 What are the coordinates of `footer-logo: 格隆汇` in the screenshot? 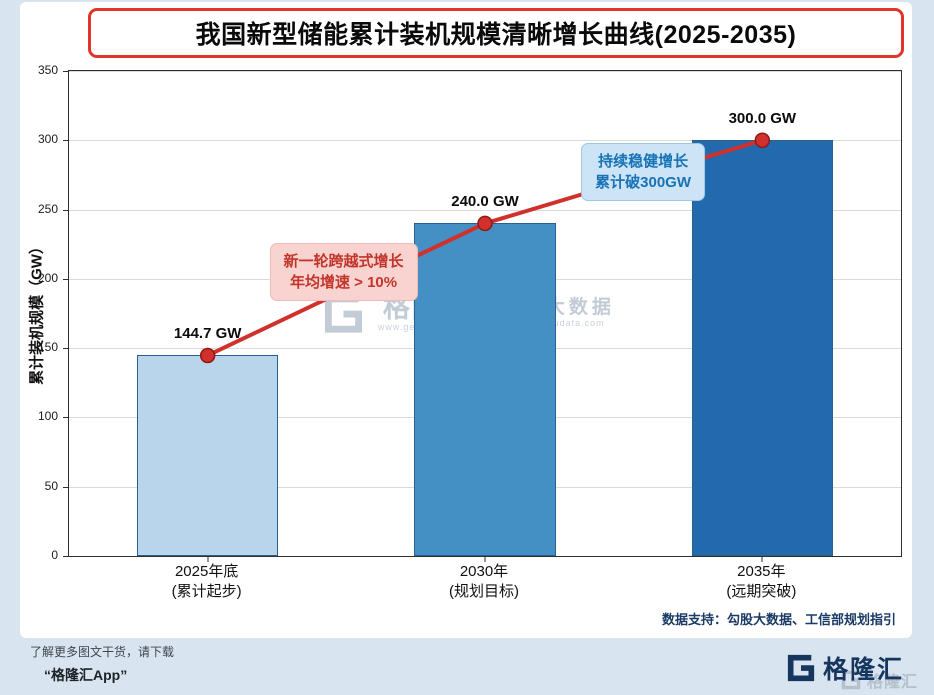 It's located at (845, 668).